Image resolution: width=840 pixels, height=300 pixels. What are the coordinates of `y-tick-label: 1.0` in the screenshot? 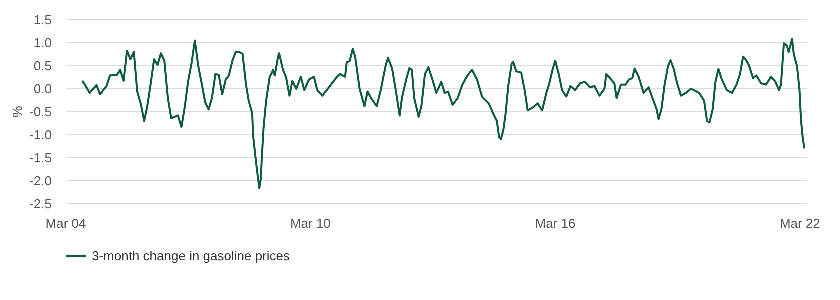 It's located at (43, 43).